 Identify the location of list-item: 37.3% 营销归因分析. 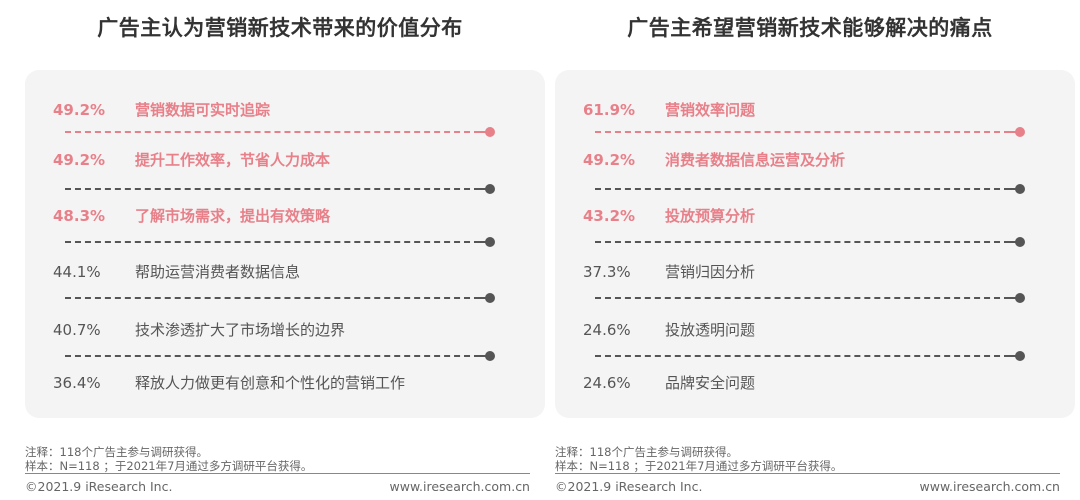
(815, 274).